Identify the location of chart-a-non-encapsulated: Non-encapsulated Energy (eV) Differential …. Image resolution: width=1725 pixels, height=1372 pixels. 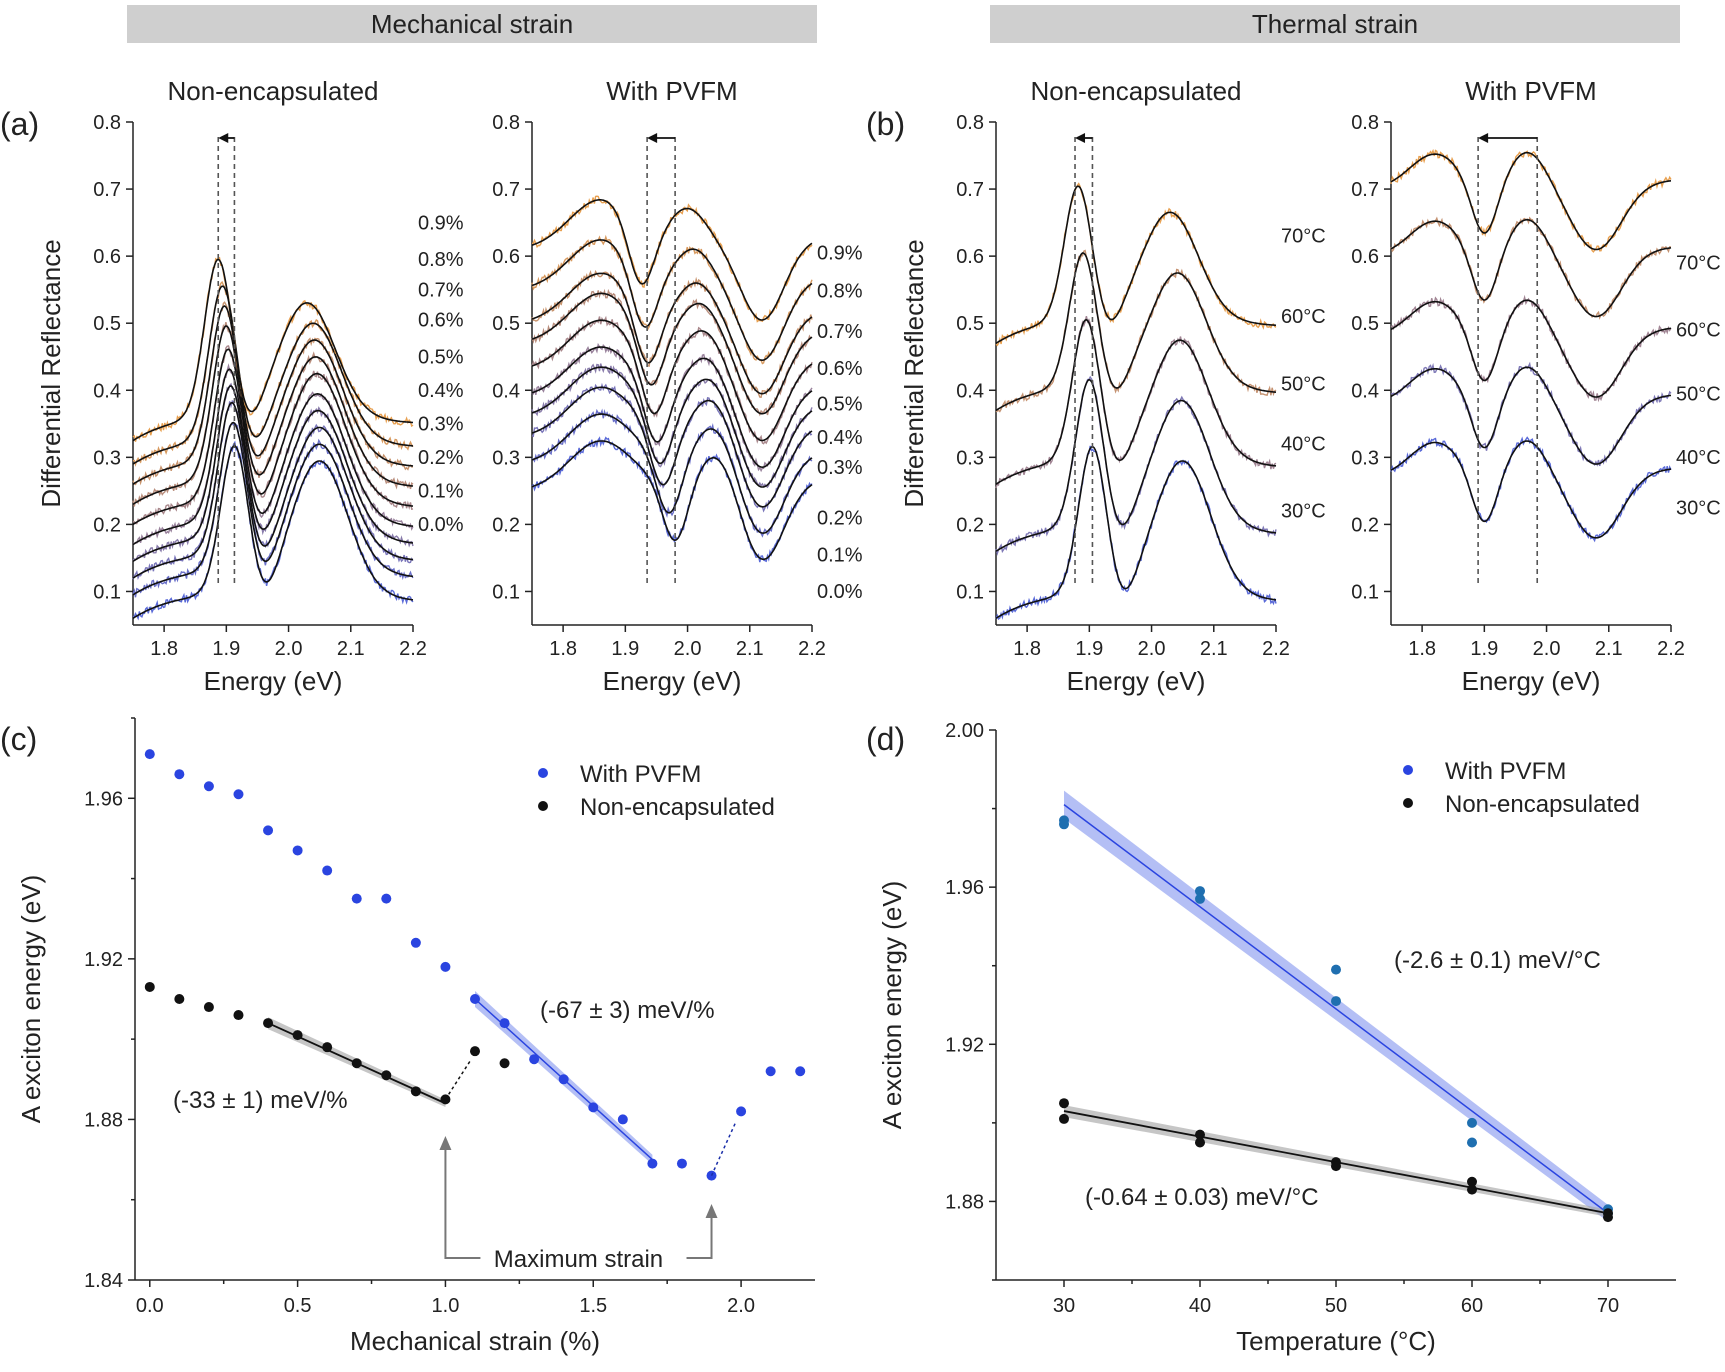
(250, 386).